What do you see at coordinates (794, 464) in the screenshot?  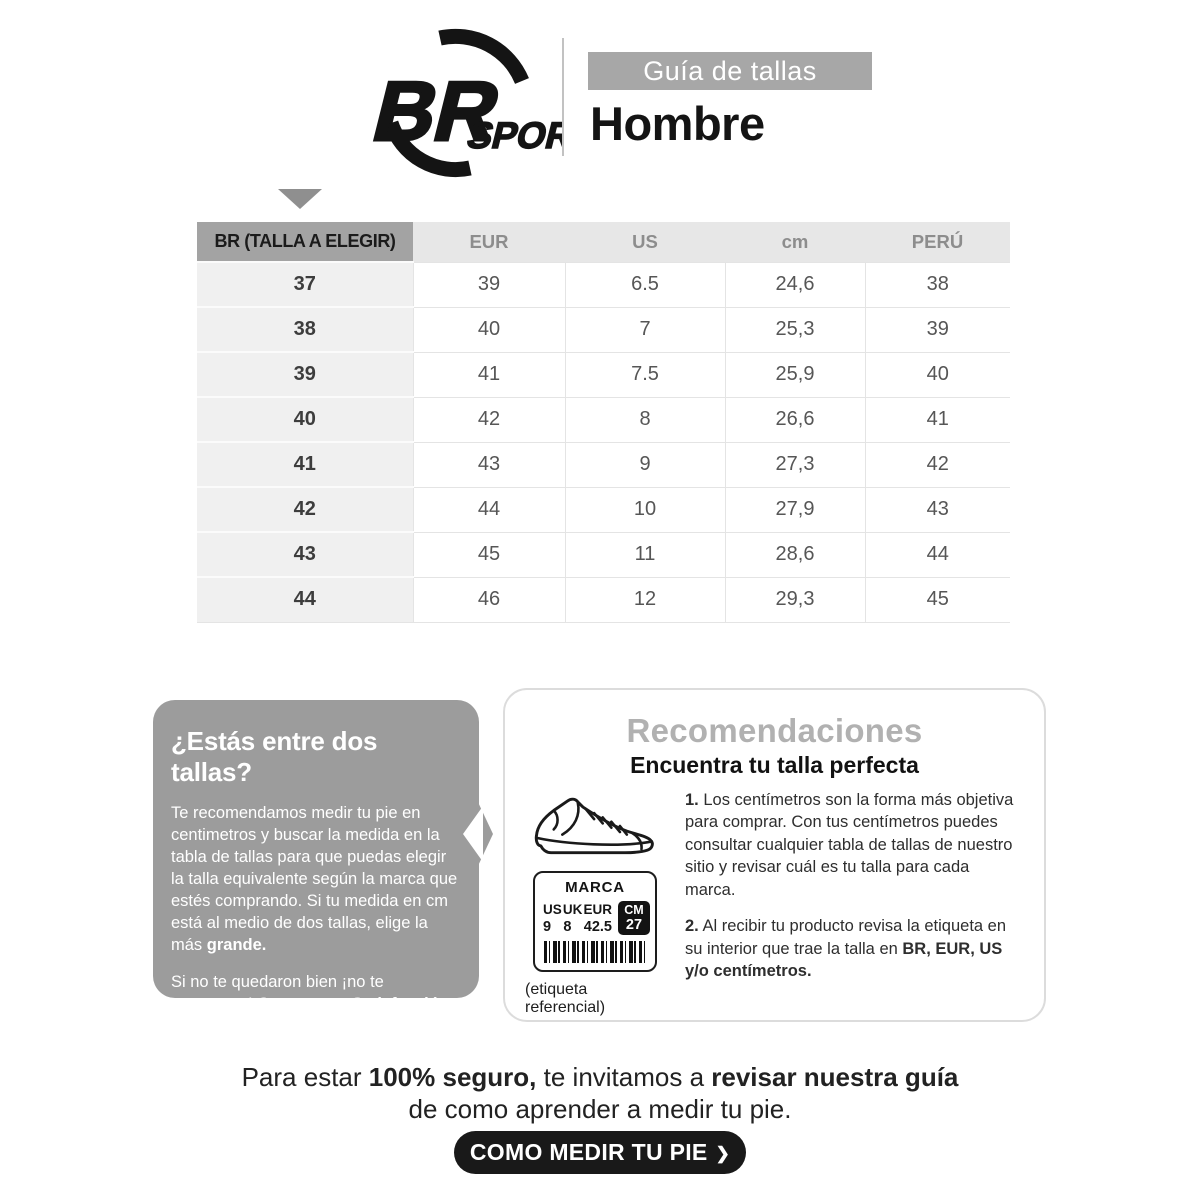 I see `cell-cm: 27,3` at bounding box center [794, 464].